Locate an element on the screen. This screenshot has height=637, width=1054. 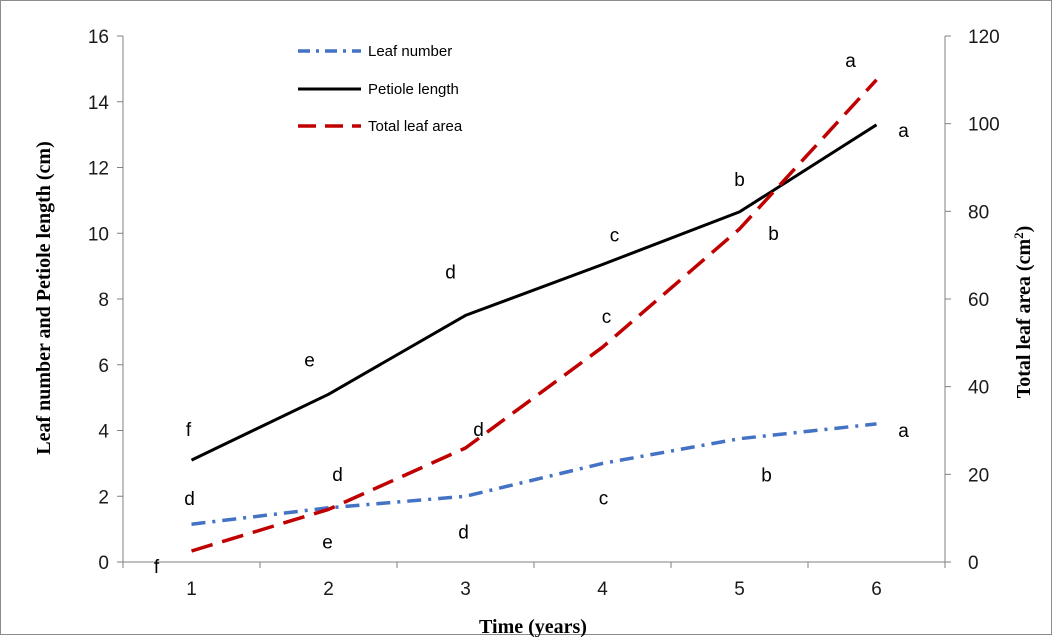
total-leaf-area-significance-letter: d is located at coordinates (478, 430).